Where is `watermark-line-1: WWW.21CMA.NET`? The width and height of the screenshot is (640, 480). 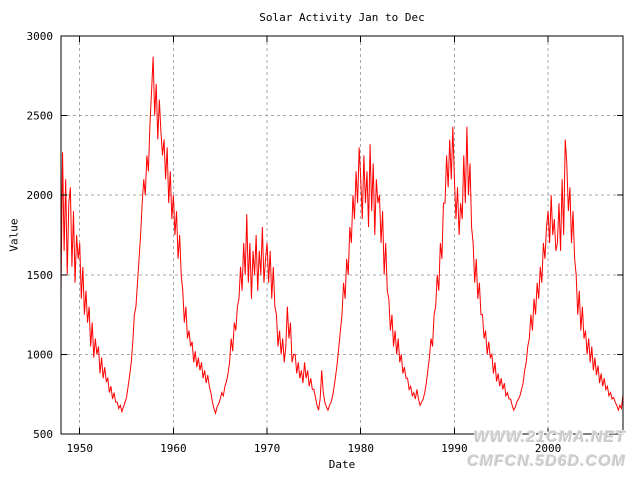
watermark-line-1: WWW.21CMA.NET is located at coordinates (549, 437).